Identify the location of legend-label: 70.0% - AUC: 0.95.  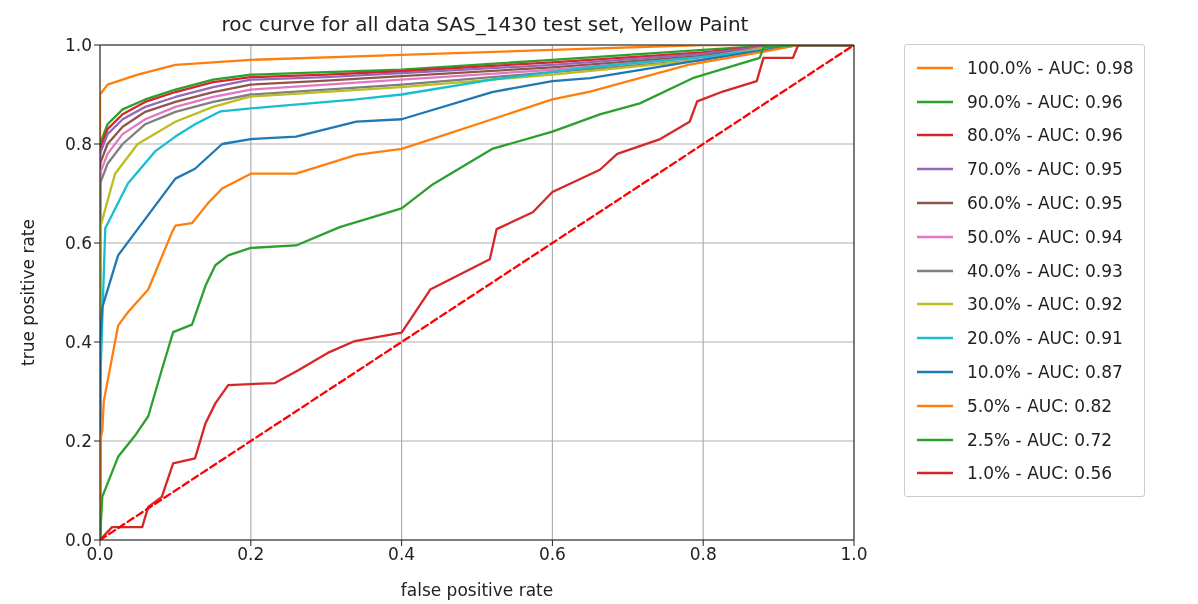
(1045, 169).